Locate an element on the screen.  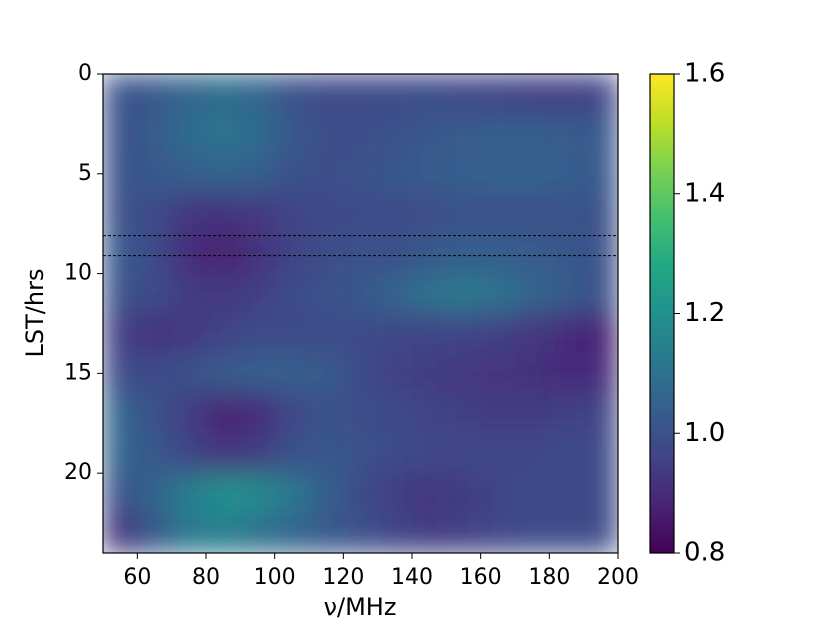
colorbar-tick-label: 1.6 is located at coordinates (704, 74).